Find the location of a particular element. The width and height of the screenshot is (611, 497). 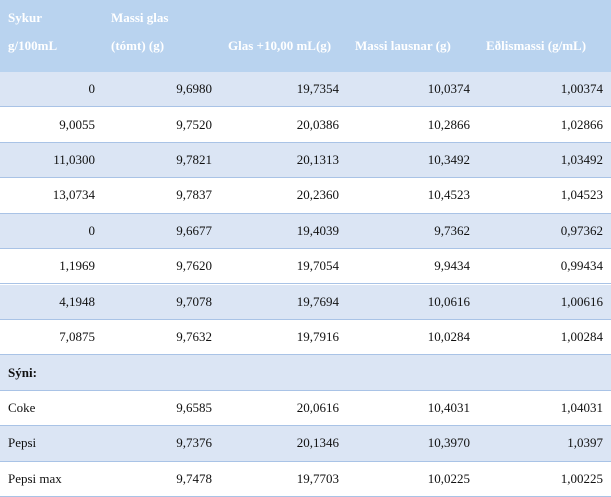

table-cell: 20,1313 is located at coordinates (317, 160).